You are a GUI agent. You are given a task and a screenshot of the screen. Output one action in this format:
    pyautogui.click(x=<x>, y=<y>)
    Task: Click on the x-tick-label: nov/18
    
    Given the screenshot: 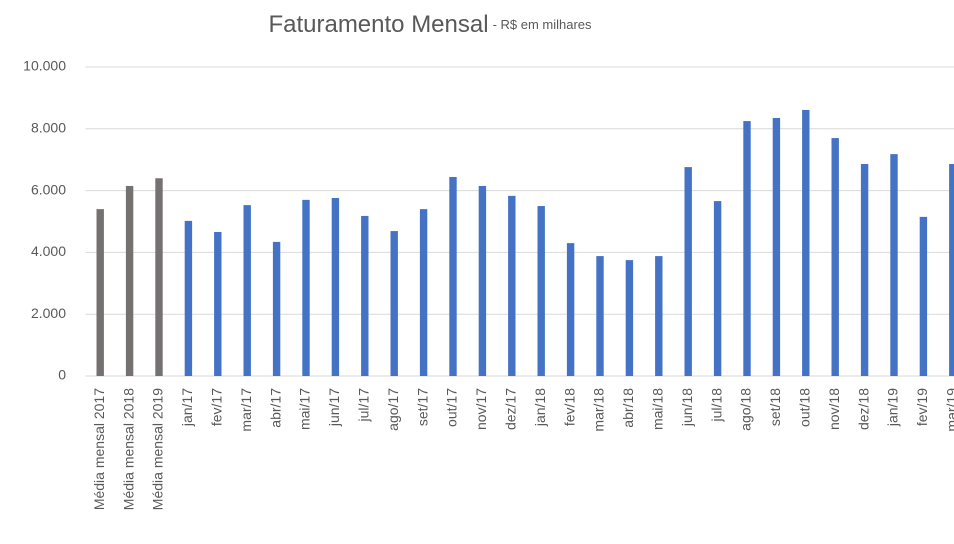 What is the action you would take?
    pyautogui.click(x=834, y=409)
    